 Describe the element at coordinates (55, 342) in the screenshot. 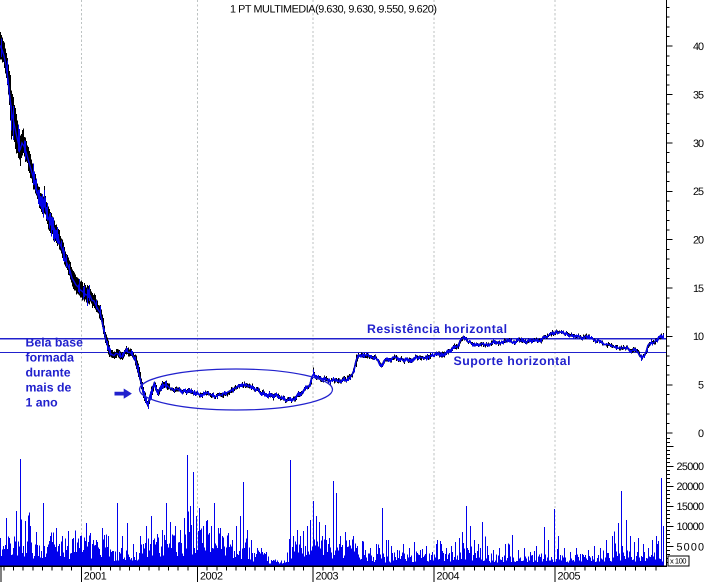

I see `svg-text: Bela base` at that location.